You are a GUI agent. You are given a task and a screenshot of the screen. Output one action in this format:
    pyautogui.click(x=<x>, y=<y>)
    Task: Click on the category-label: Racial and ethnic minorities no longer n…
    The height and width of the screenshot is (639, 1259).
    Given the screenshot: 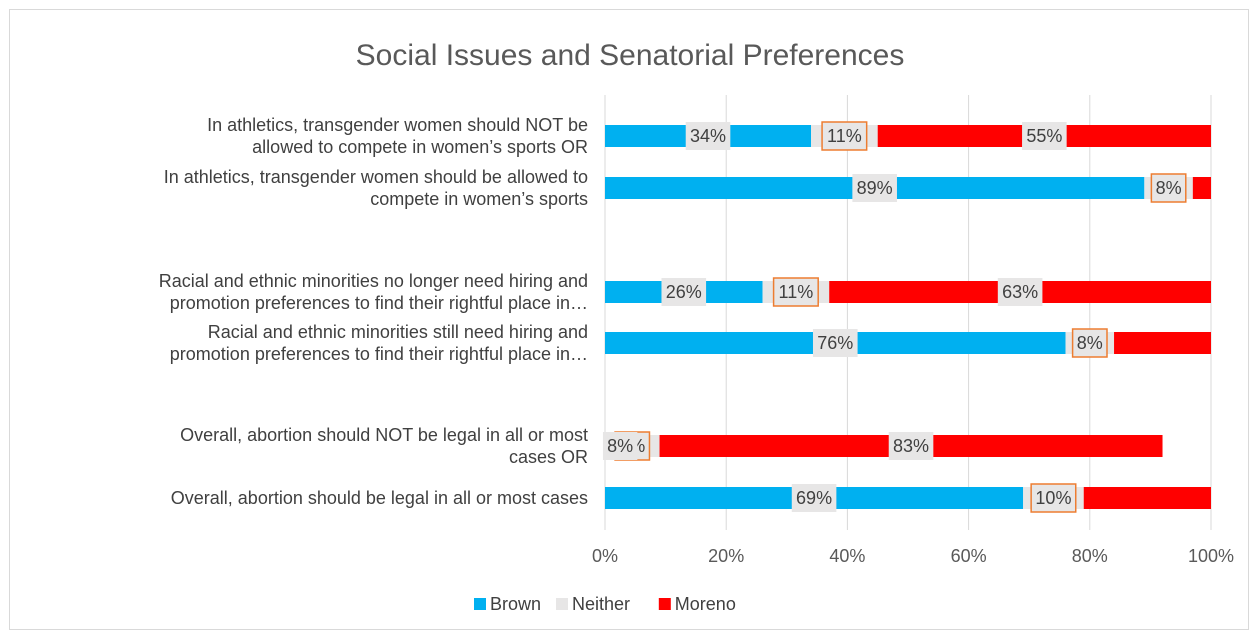 What is the action you would take?
    pyautogui.click(x=373, y=281)
    